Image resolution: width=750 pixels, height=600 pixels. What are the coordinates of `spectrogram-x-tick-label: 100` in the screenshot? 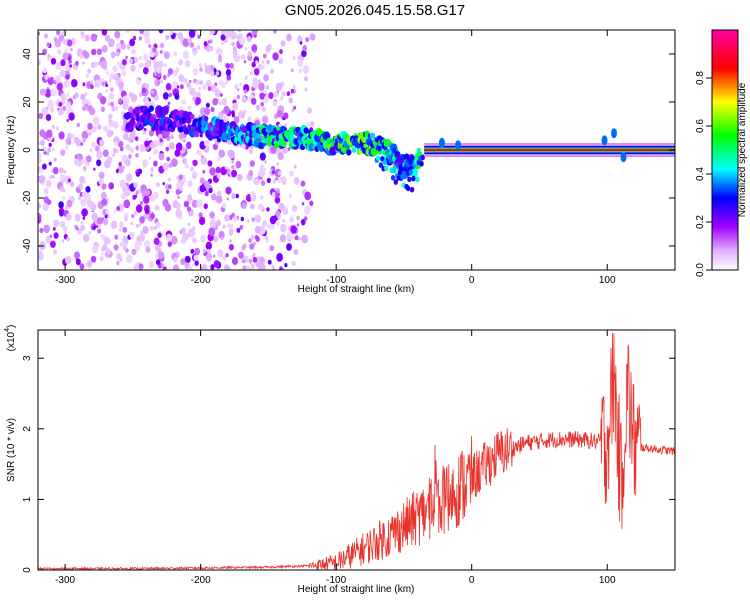 It's located at (607, 280).